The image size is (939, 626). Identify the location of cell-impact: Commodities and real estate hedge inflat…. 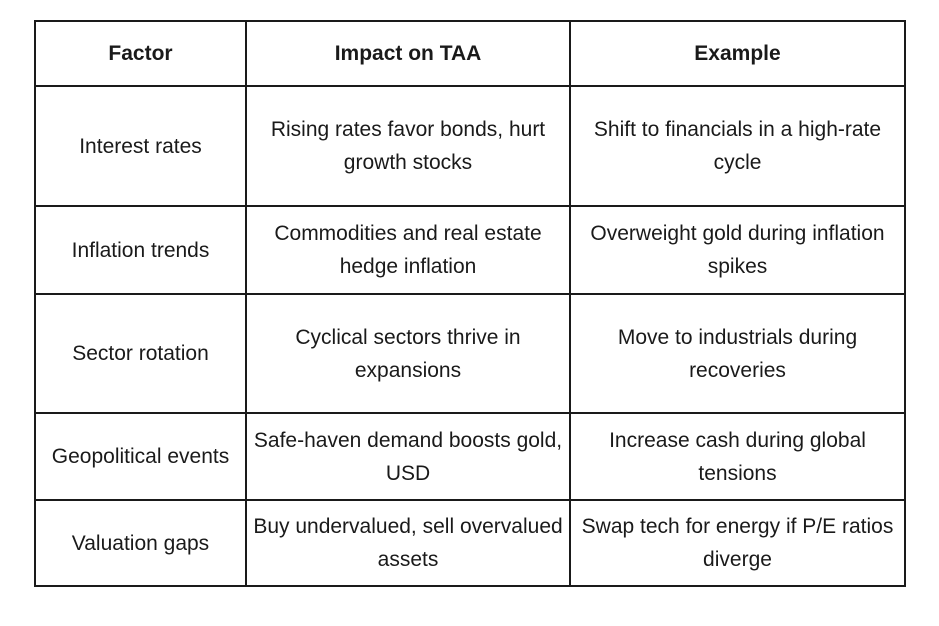
(408, 250).